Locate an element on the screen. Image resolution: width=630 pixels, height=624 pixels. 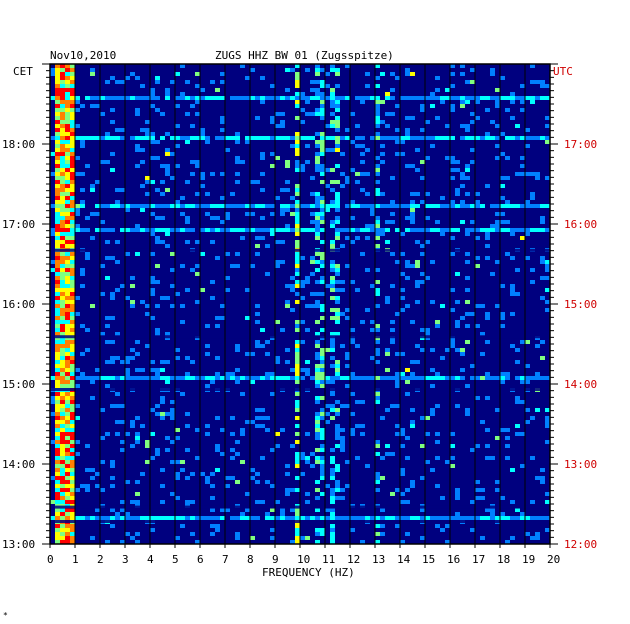
x-tick-label: 17 is located at coordinates (478, 559).